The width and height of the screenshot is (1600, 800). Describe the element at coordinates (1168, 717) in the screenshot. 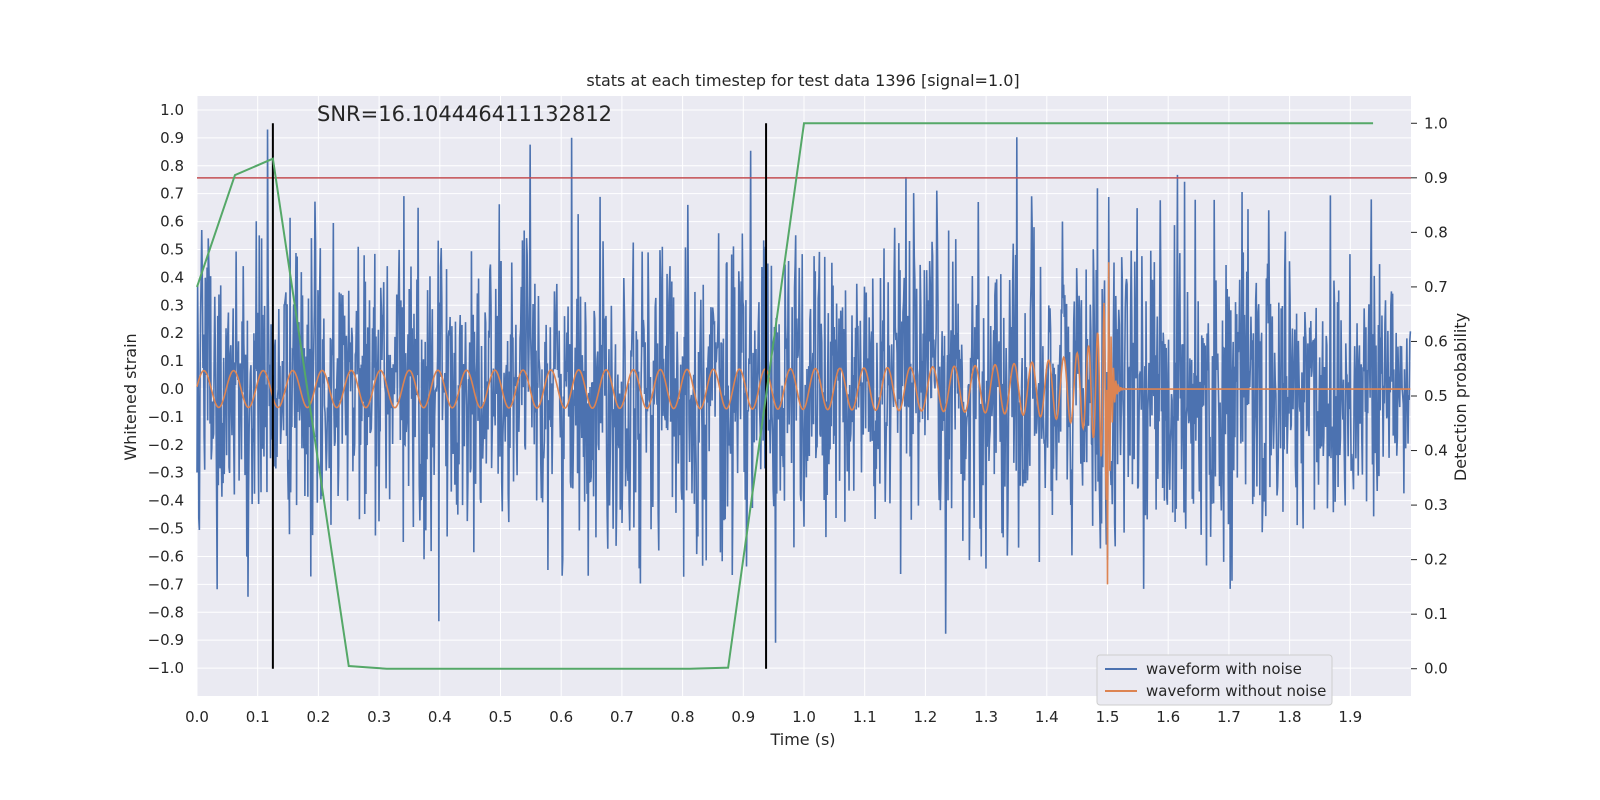

I see `x-tick-label: 1.6` at that location.